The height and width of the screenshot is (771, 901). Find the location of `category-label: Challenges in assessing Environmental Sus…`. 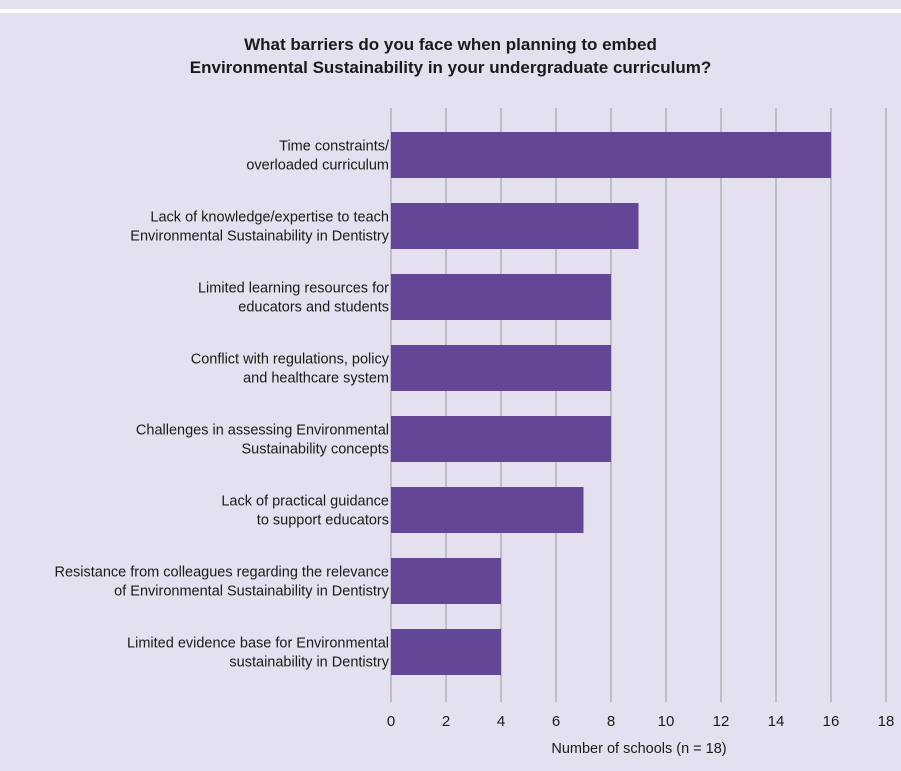

category-label: Challenges in assessing Environmental Sus… is located at coordinates (262, 440).